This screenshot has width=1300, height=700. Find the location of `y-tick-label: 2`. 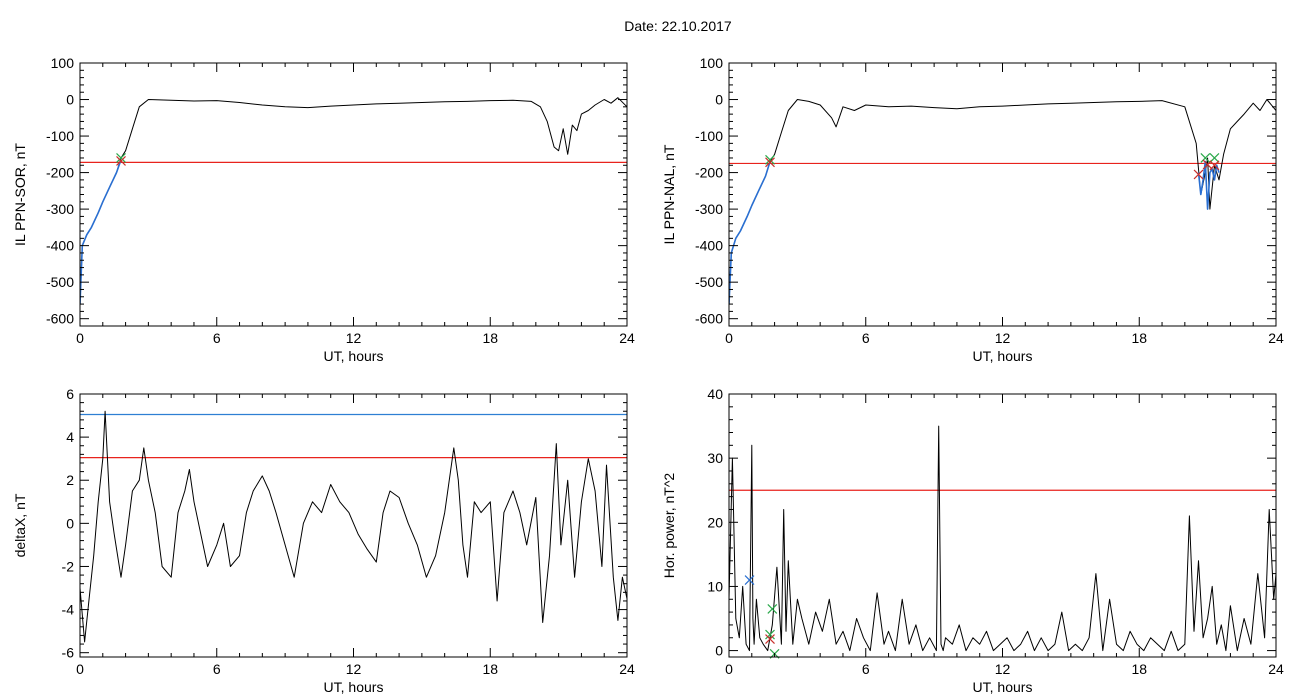

y-tick-label: 2 is located at coordinates (70, 480).